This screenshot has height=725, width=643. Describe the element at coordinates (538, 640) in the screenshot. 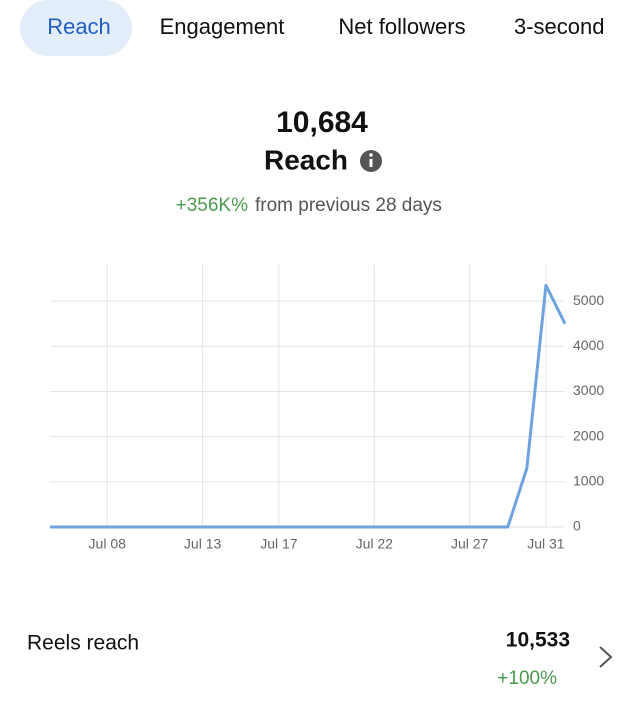

I see `reels-value: 10,533` at that location.